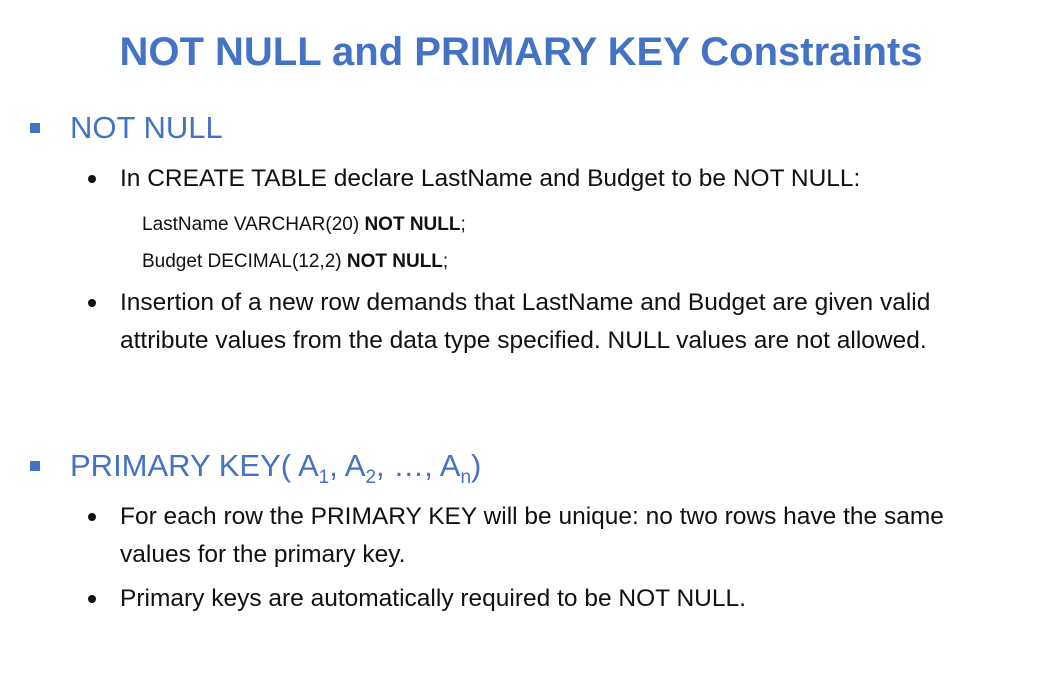 This screenshot has height=674, width=1042. I want to click on code-lastname-plain: LastName VARCHAR(20), so click(253, 224).